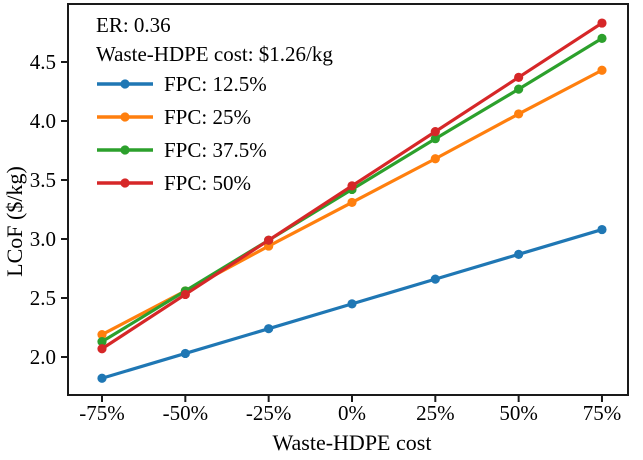  Describe the element at coordinates (435, 413) in the screenshot. I see `x-tick-label: 25%` at that location.